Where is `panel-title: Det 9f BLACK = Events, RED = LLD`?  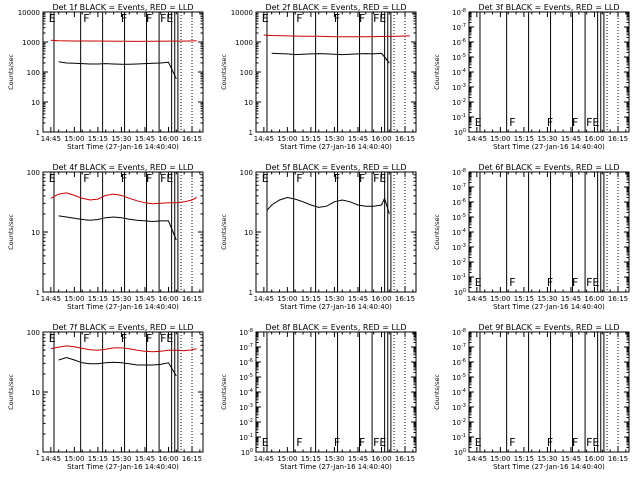
panel-title: Det 9f BLACK = Events, RED = LLD is located at coordinates (548, 327).